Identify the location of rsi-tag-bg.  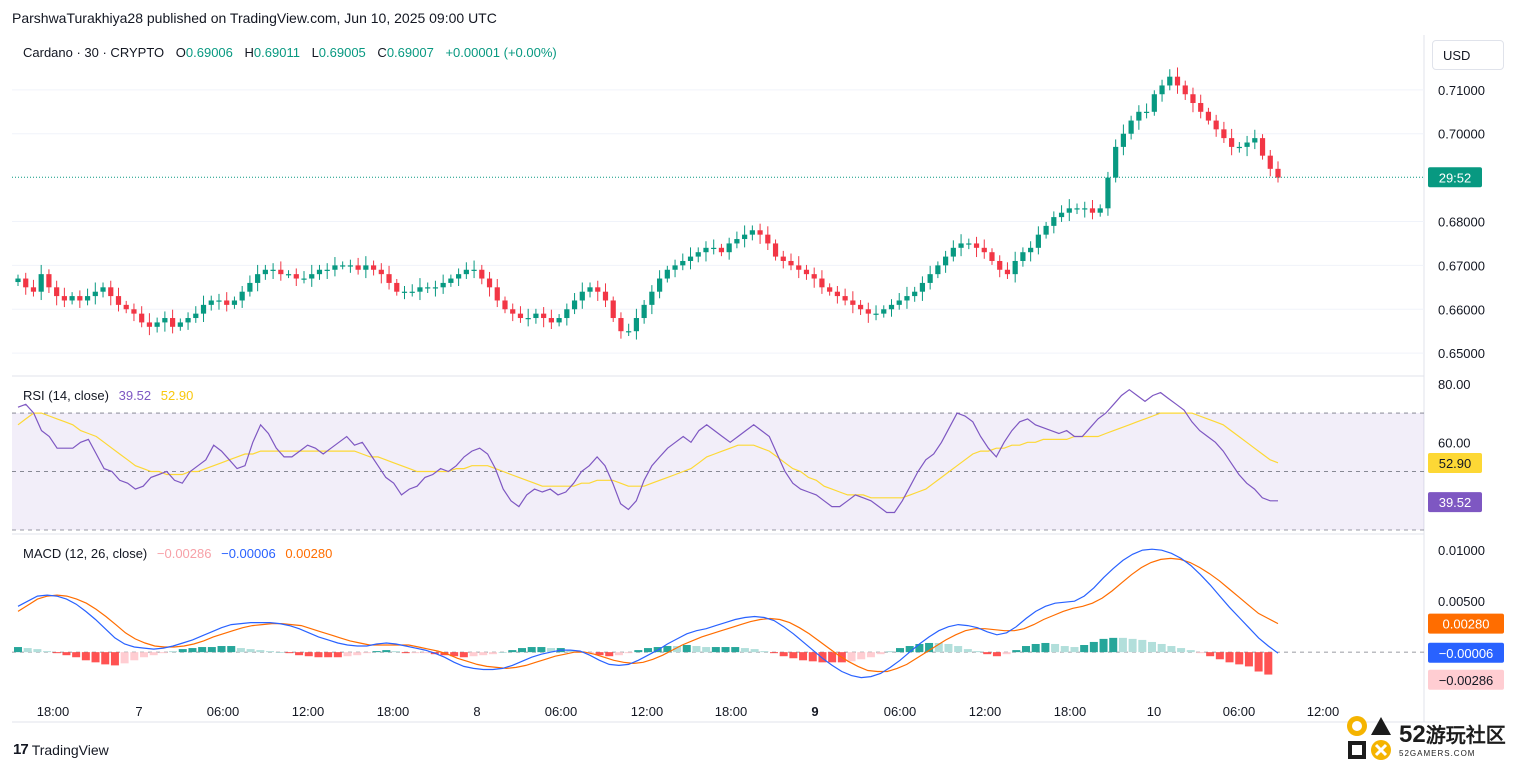
(1455, 502).